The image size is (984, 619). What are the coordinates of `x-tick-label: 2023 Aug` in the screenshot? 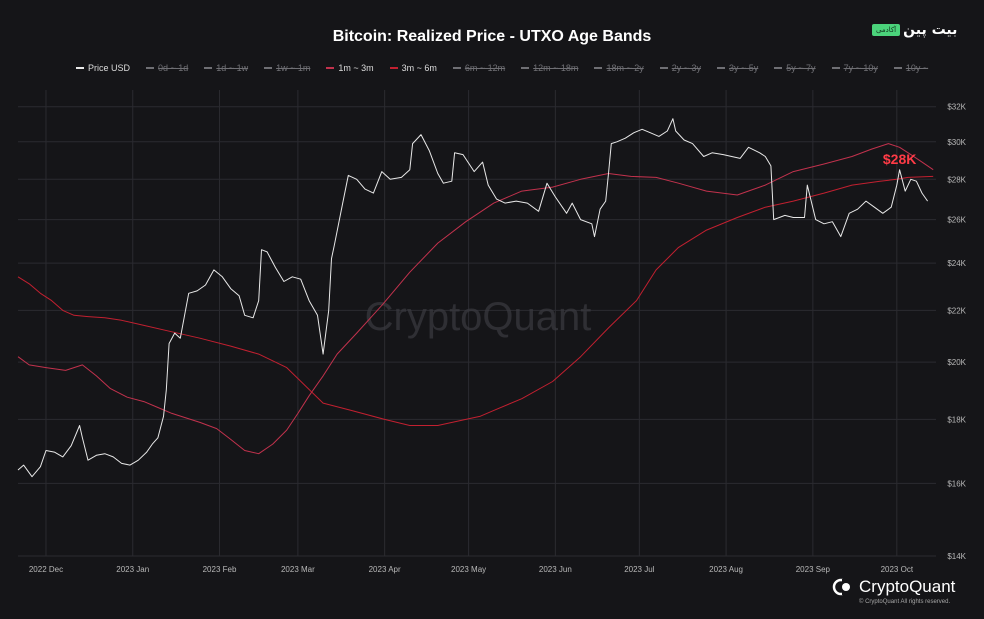 It's located at (726, 569).